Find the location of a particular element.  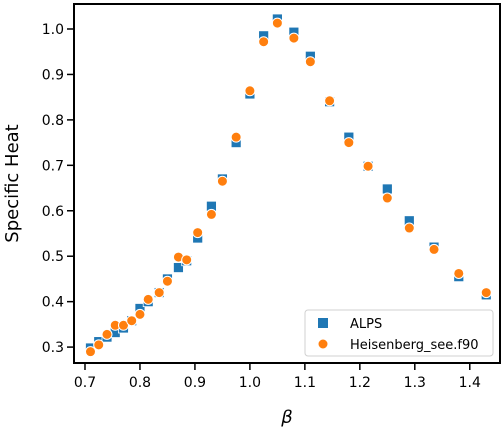

x-tick-label: 1.2 is located at coordinates (360, 383).